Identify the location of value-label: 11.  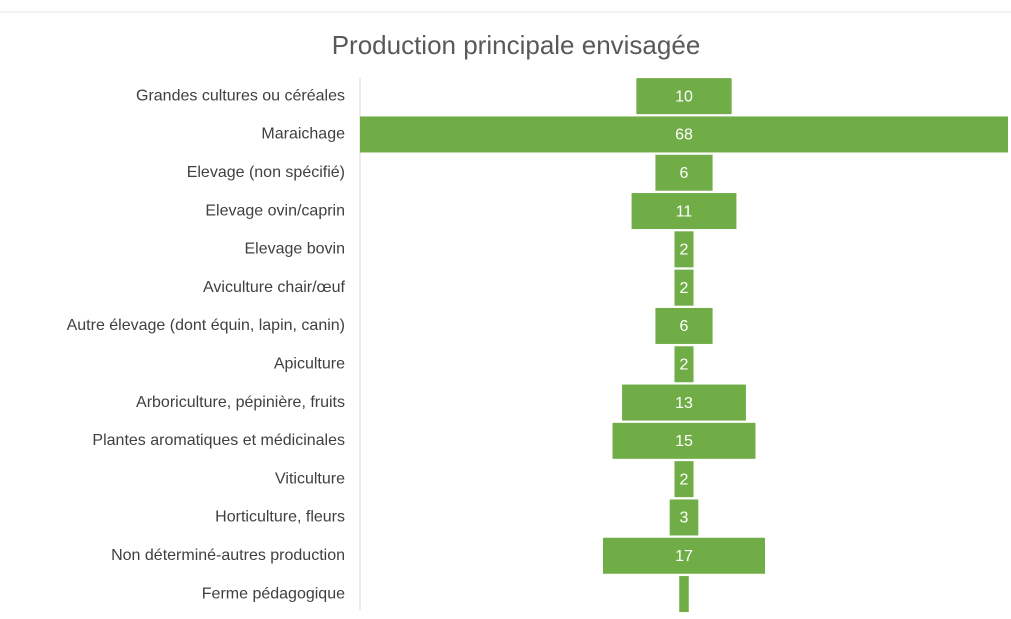
(684, 211).